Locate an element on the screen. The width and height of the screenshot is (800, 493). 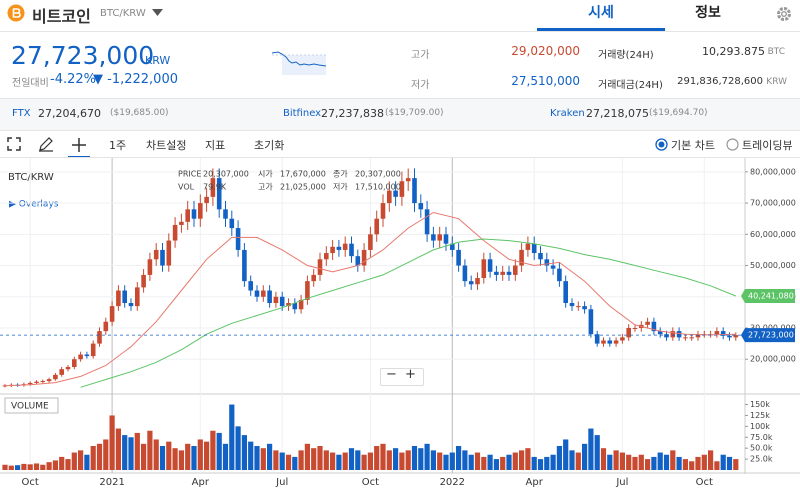
radio-off is located at coordinates (732, 144).